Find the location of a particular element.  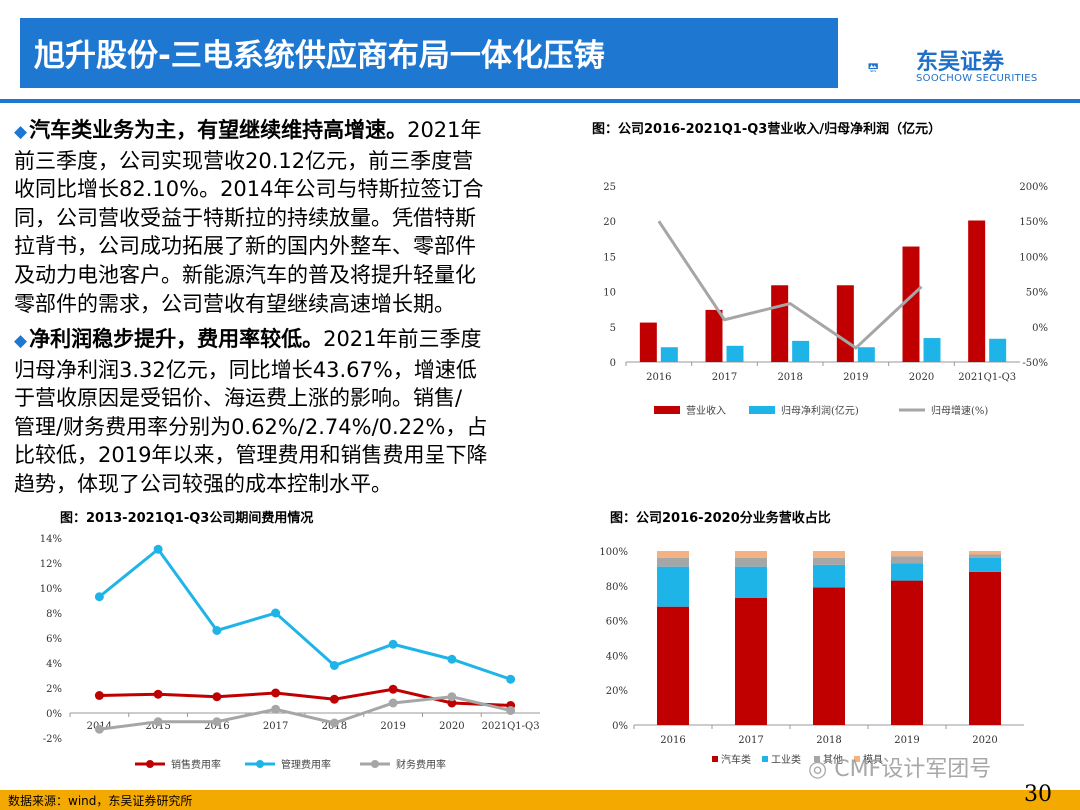

legend-label: 归母净利润(亿元) is located at coordinates (820, 410).